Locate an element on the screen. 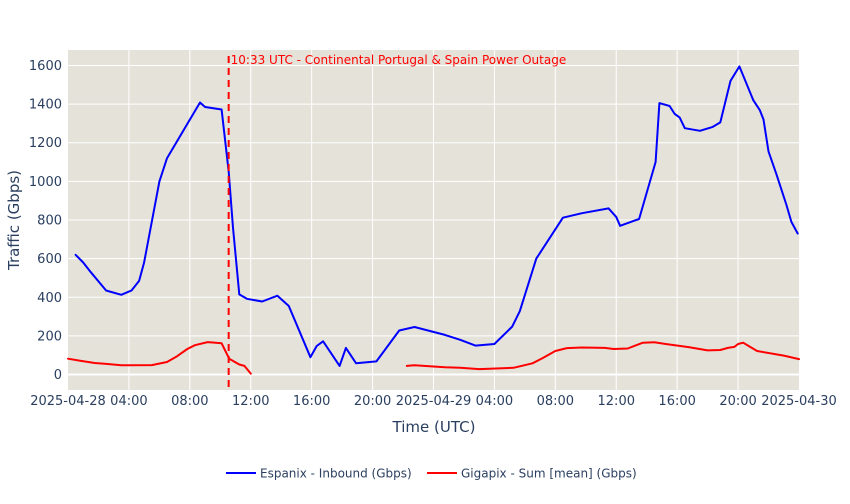 The height and width of the screenshot is (504, 850). x-tick-label: 2025-04-29 is located at coordinates (434, 401).